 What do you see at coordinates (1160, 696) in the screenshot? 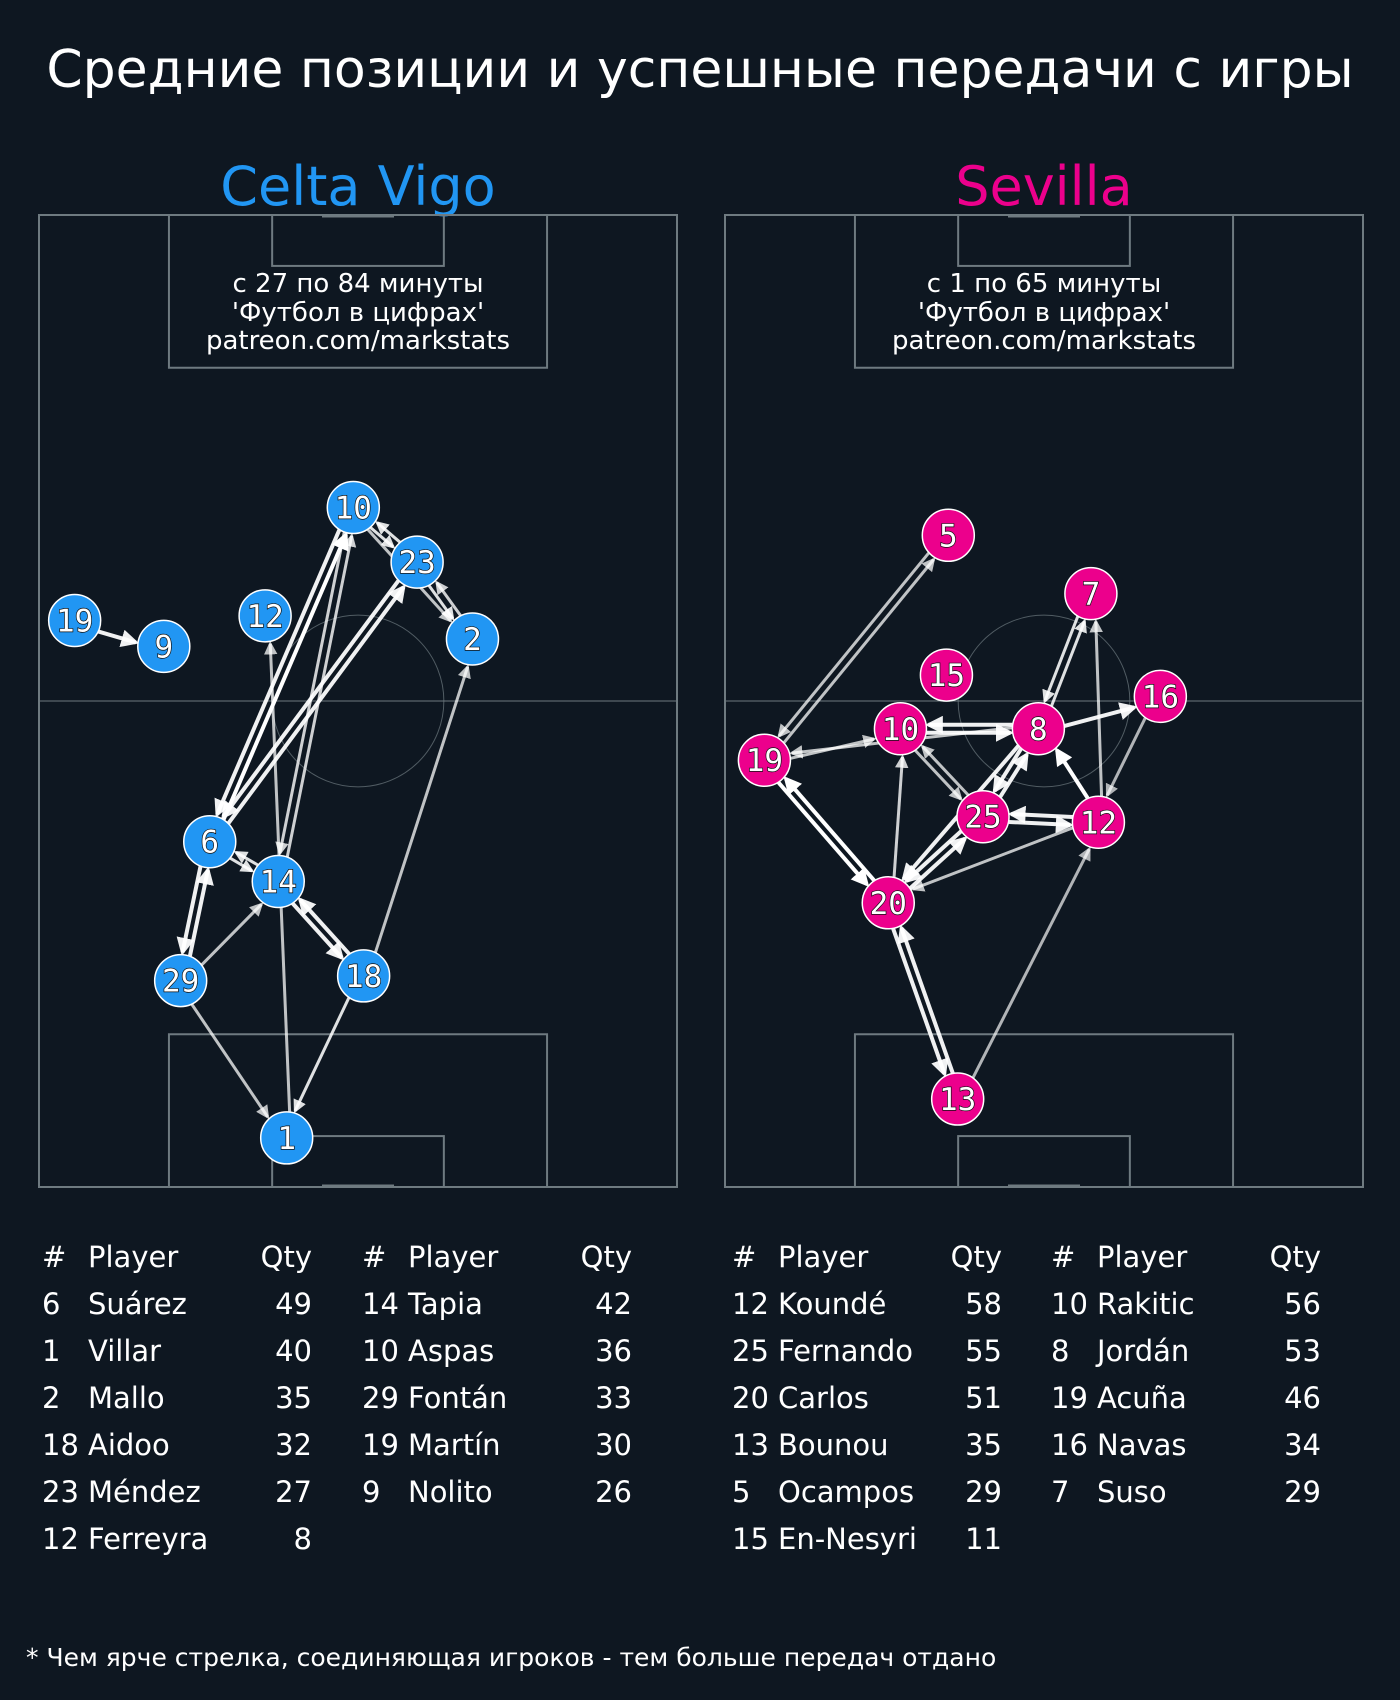
I see `player-node-16: 16` at bounding box center [1160, 696].